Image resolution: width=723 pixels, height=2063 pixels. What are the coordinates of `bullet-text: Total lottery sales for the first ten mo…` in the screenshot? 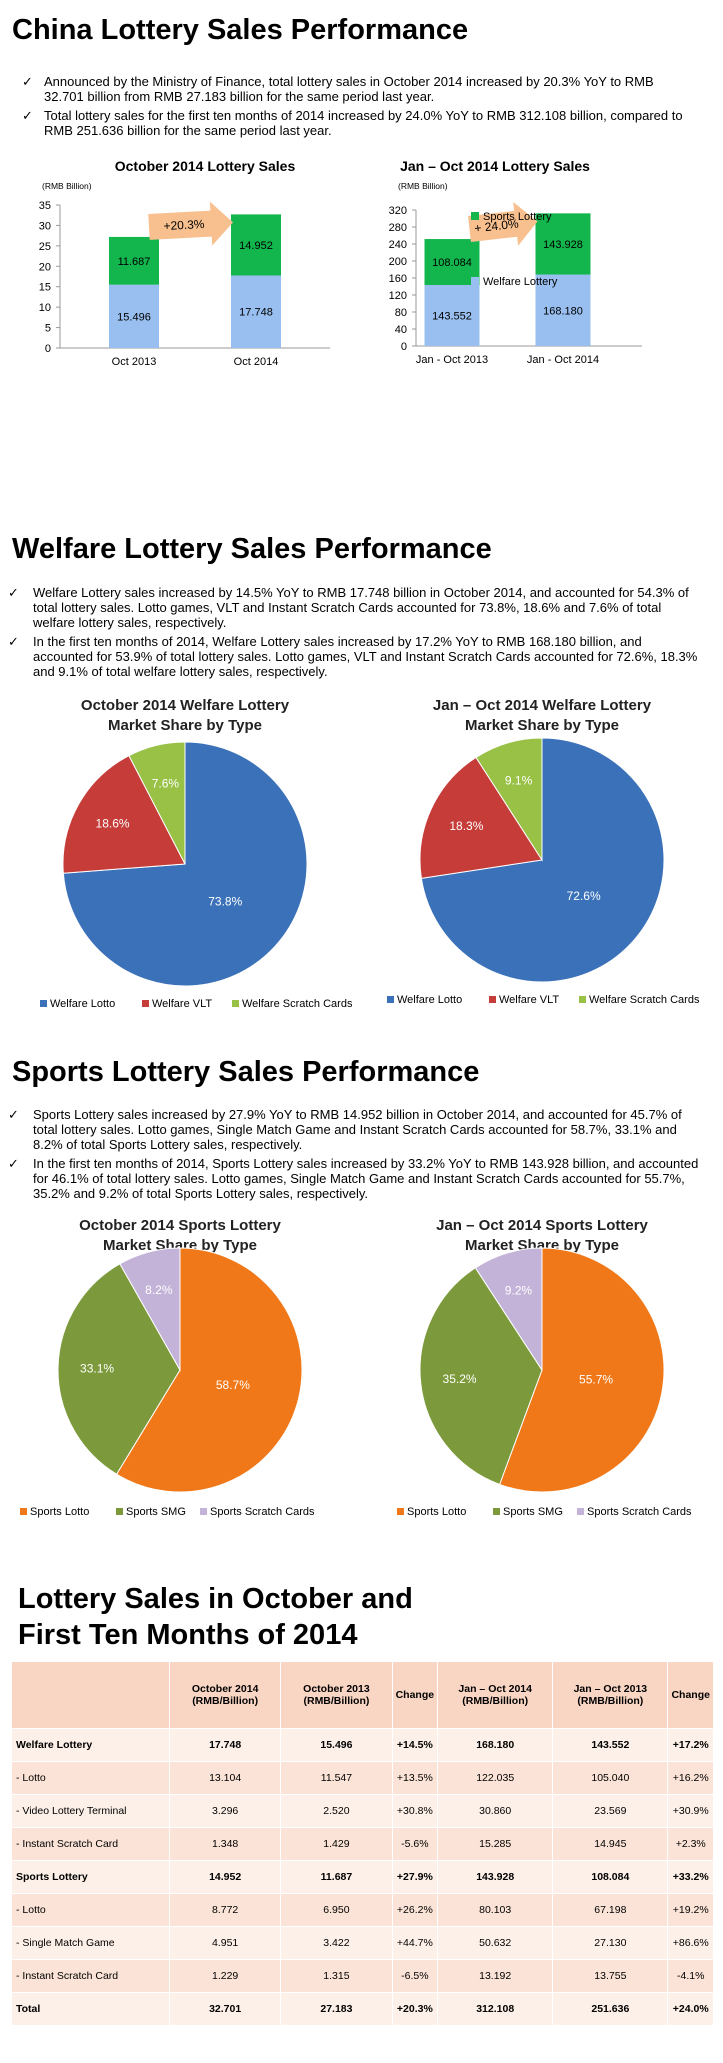 It's located at (363, 123).